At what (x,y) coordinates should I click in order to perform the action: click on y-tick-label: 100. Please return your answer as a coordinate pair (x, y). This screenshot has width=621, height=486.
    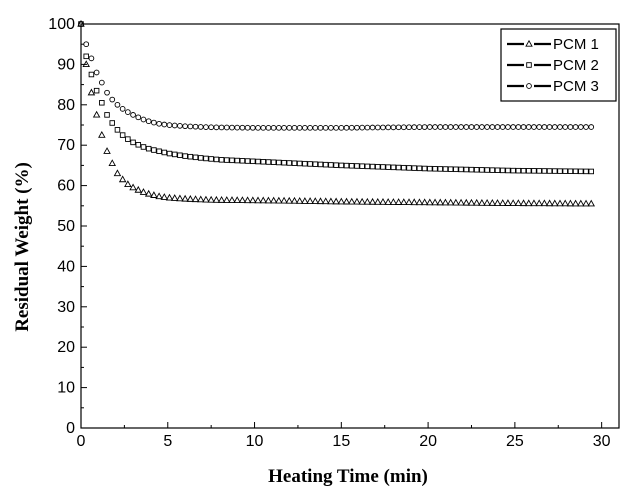
    Looking at the image, I should click on (61, 24).